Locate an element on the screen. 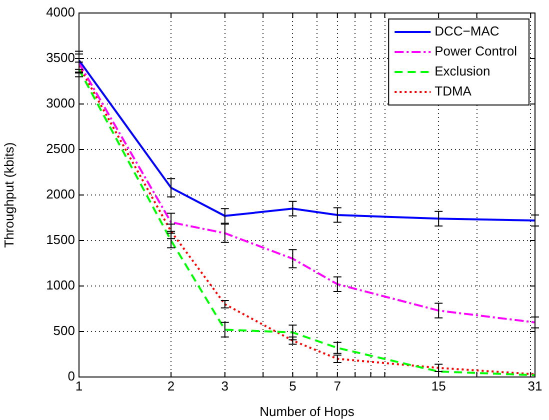 The width and height of the screenshot is (549, 420). y-tick-label: 0 is located at coordinates (71, 376).